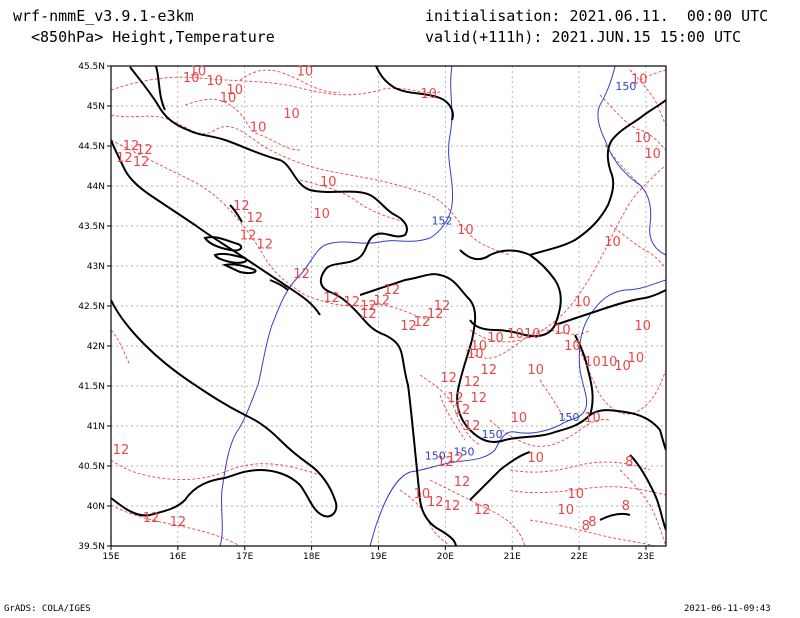  I want to click on lon-tick-label: 20E, so click(445, 557).